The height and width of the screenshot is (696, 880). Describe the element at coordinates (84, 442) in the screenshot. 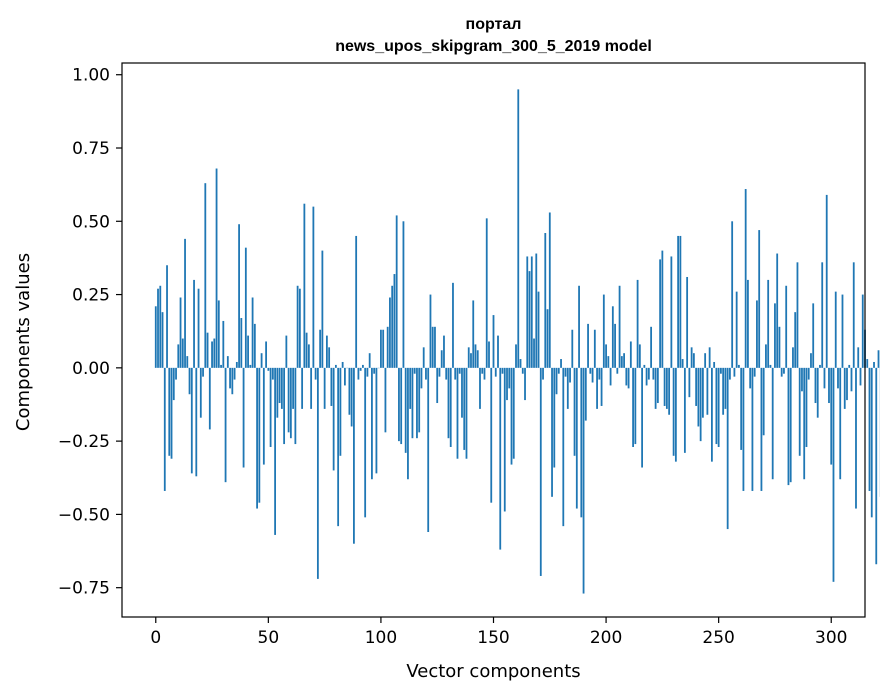

I see `y-tick-label: −0.25` at that location.